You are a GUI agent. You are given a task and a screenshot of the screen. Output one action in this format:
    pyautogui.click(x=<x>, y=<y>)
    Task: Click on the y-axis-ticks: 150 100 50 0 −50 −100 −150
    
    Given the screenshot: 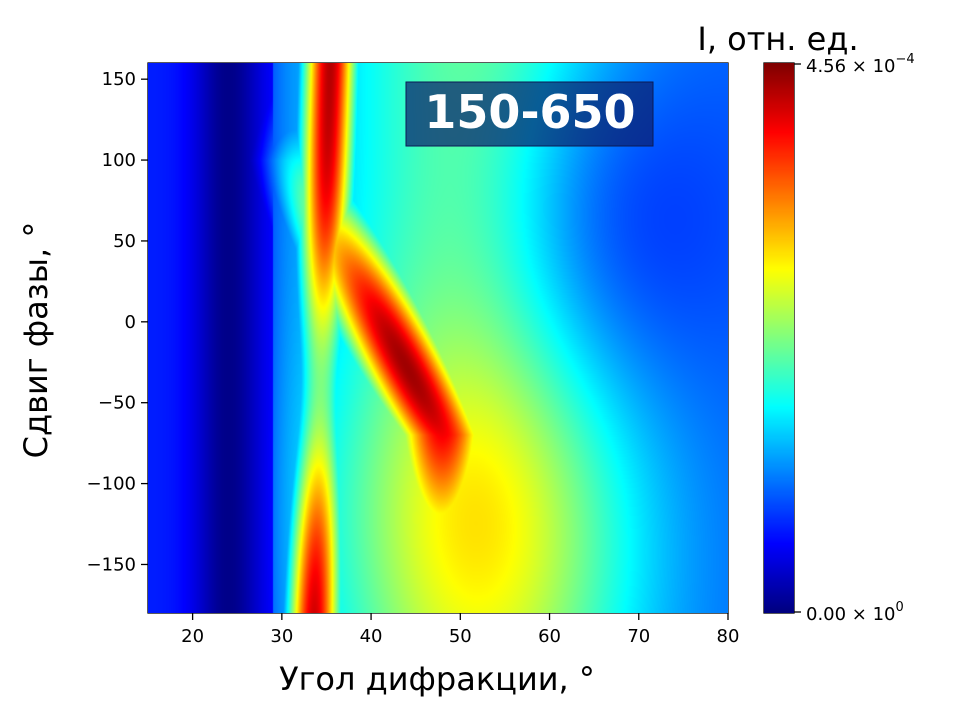 What is the action you would take?
    pyautogui.click(x=117, y=322)
    